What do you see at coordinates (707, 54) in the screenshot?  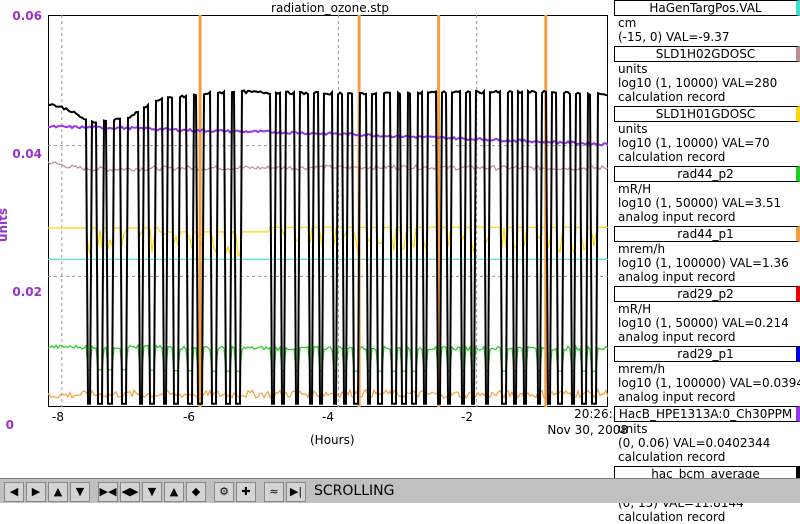 I see `legend-item-1: SLD1H02GDOSC` at bounding box center [707, 54].